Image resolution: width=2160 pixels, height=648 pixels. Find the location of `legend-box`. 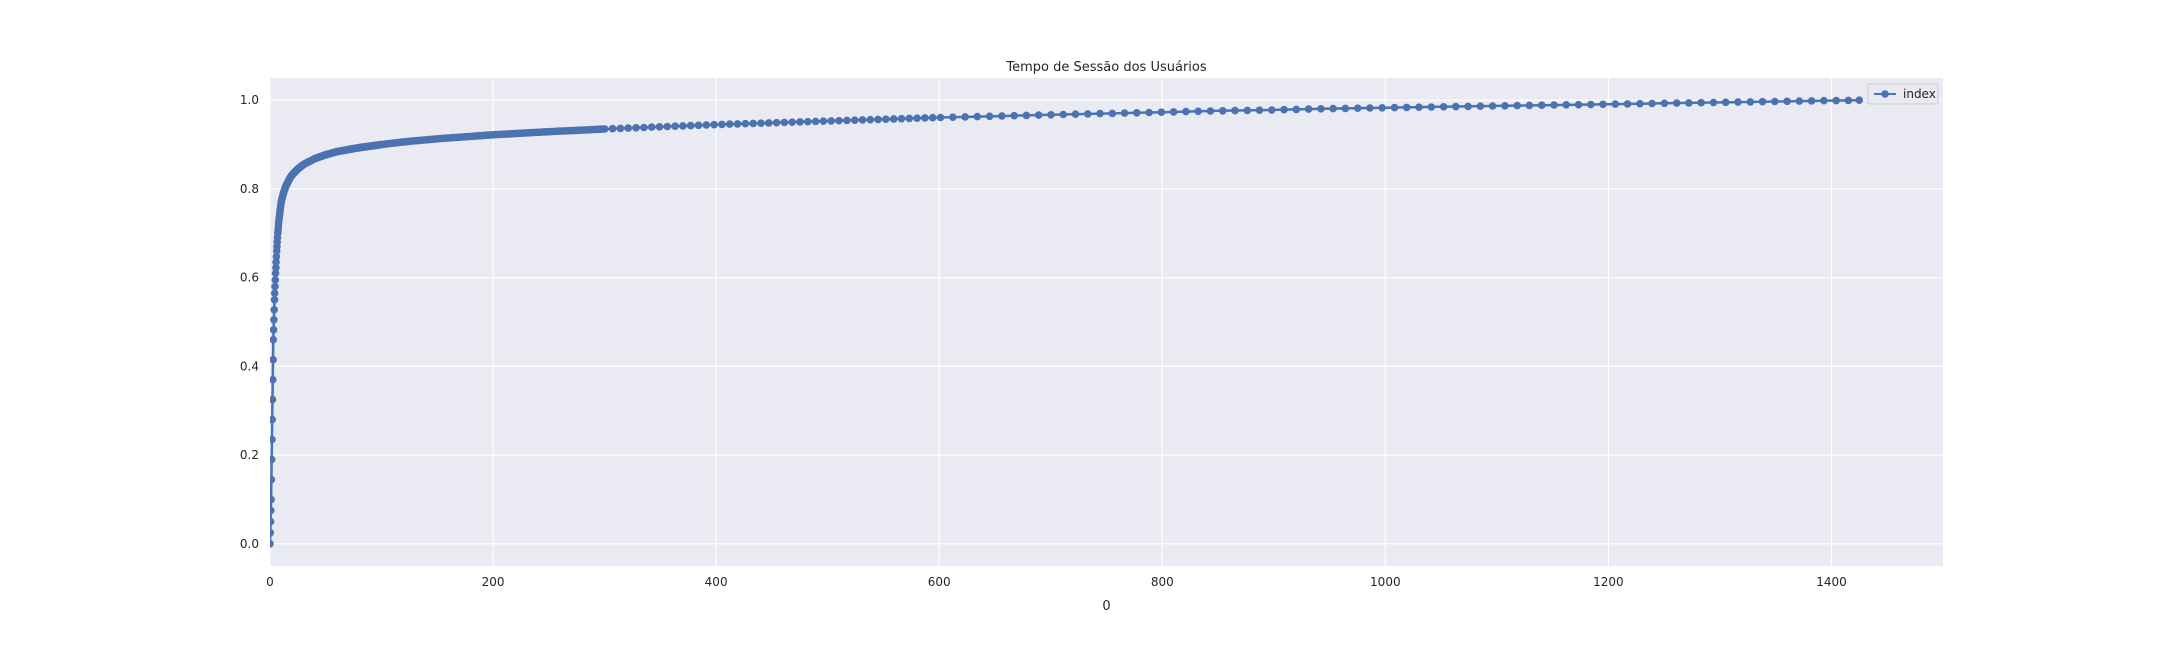

legend-box is located at coordinates (1903, 94).